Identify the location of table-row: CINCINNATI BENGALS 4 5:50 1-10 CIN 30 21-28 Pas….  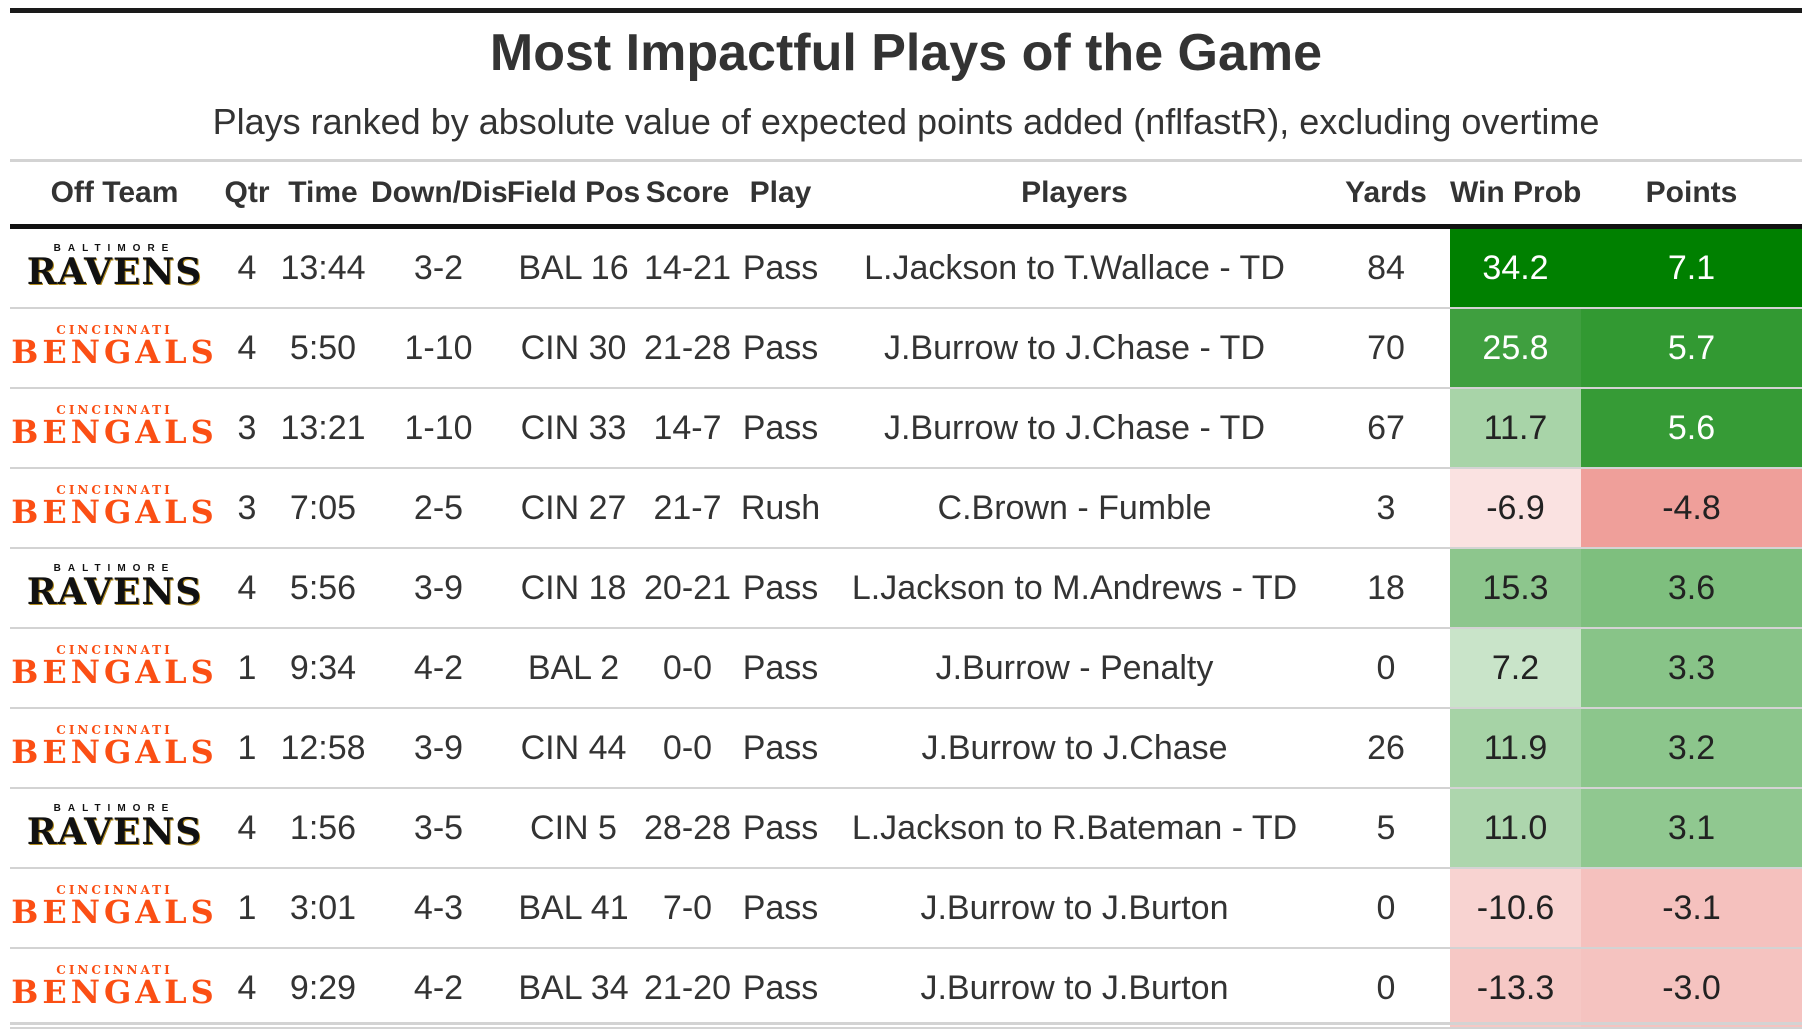
(906, 348).